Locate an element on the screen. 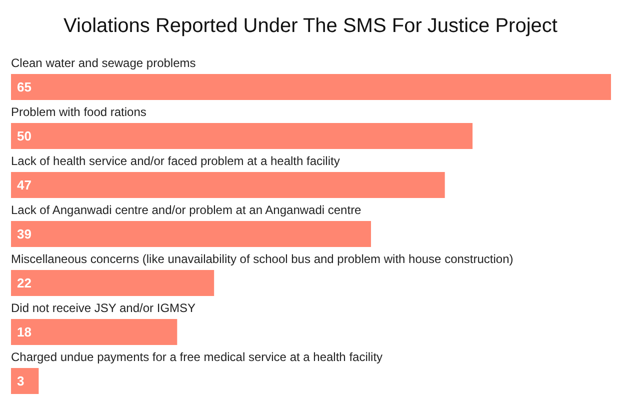  y-tick-label: Clean water and sewage problems is located at coordinates (103, 63).